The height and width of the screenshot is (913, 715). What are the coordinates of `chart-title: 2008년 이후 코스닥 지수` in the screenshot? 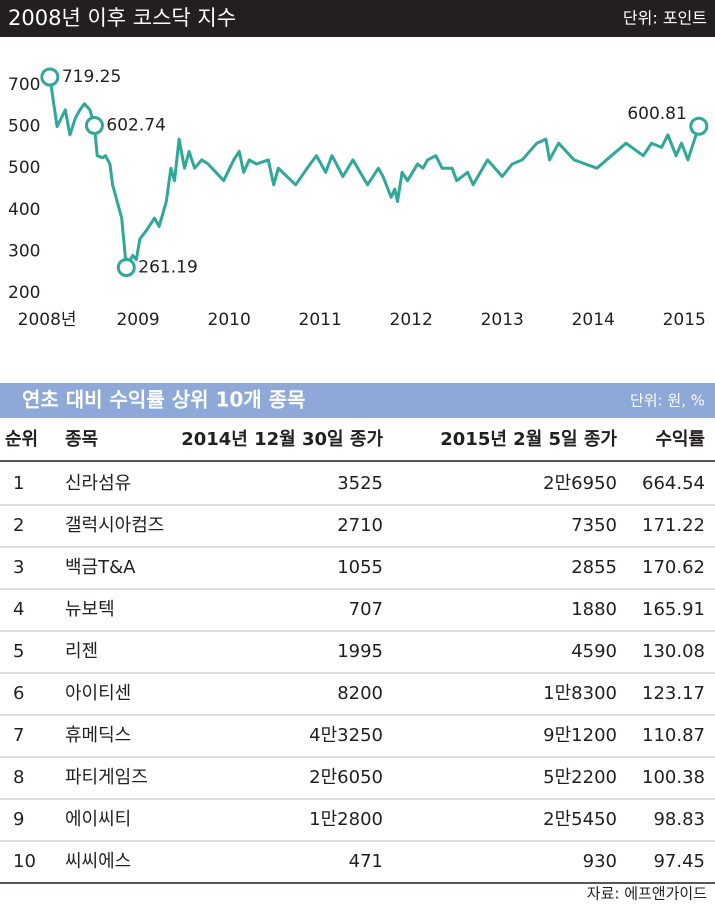 It's located at (122, 18).